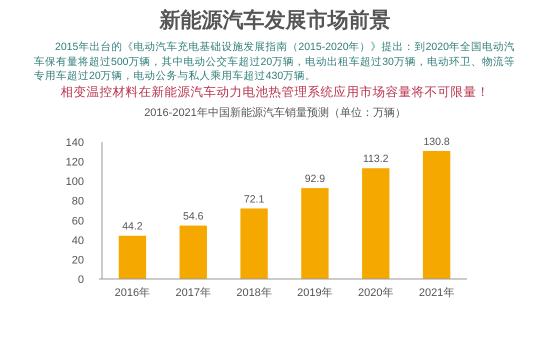 The image size is (550, 337). I want to click on x-tick-label: 2017年, so click(193, 293).